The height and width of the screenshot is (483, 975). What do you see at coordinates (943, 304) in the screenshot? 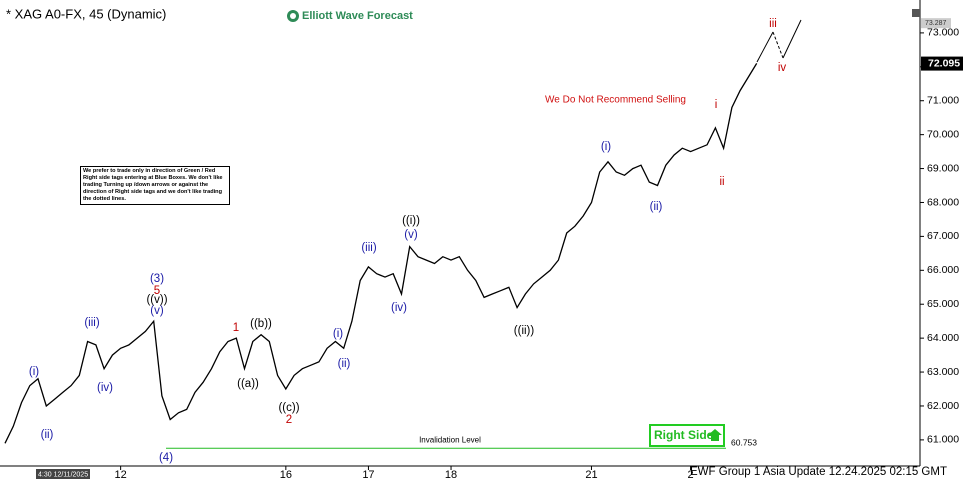
I see `y-tick-label: 65.000` at bounding box center [943, 304].